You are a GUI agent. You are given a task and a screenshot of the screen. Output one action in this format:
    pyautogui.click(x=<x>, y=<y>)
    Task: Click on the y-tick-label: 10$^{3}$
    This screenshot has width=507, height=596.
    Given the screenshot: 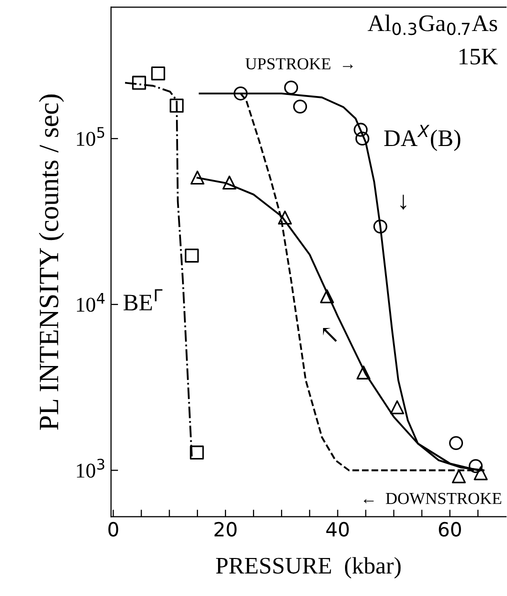 What is the action you would take?
    pyautogui.click(x=90, y=468)
    